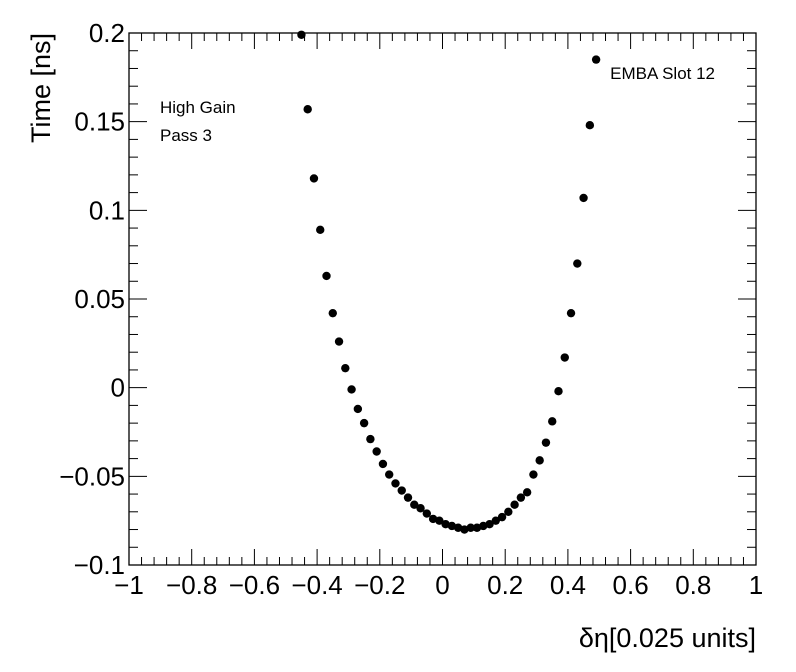  Describe the element at coordinates (191, 585) in the screenshot. I see `x-tick-label: −0.8` at that location.